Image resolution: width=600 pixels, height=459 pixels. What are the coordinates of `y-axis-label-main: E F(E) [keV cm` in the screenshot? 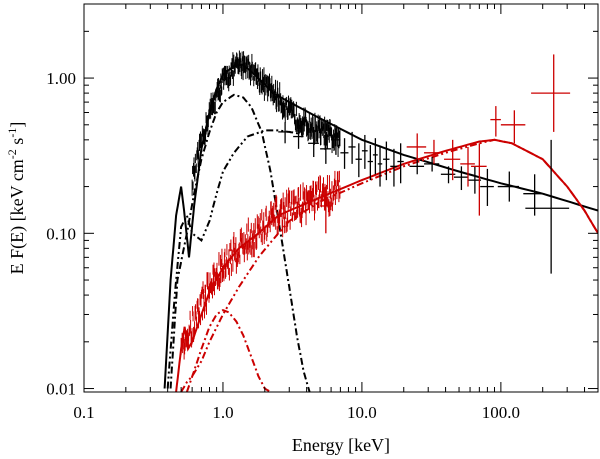 It's located at (17, 216).